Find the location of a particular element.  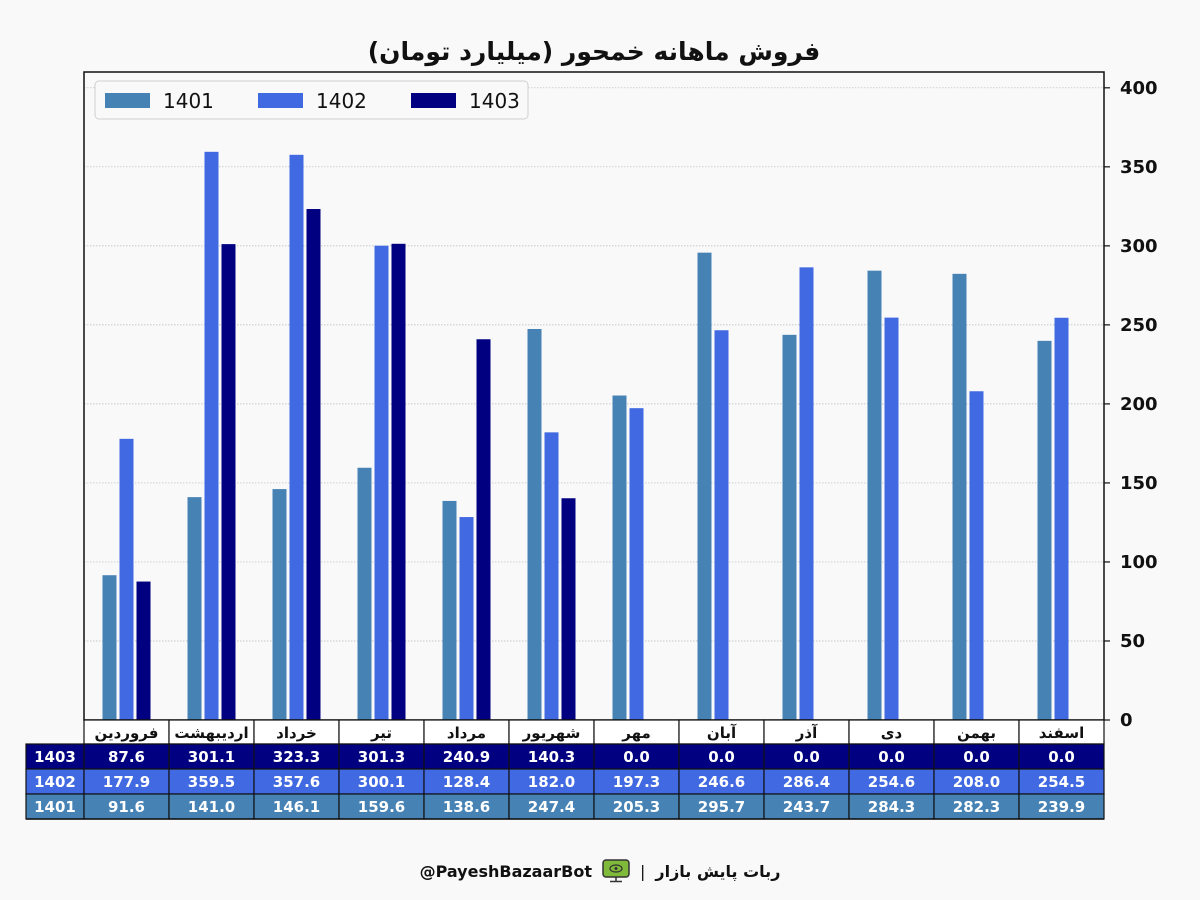

table-column-header: آبان is located at coordinates (722, 733).